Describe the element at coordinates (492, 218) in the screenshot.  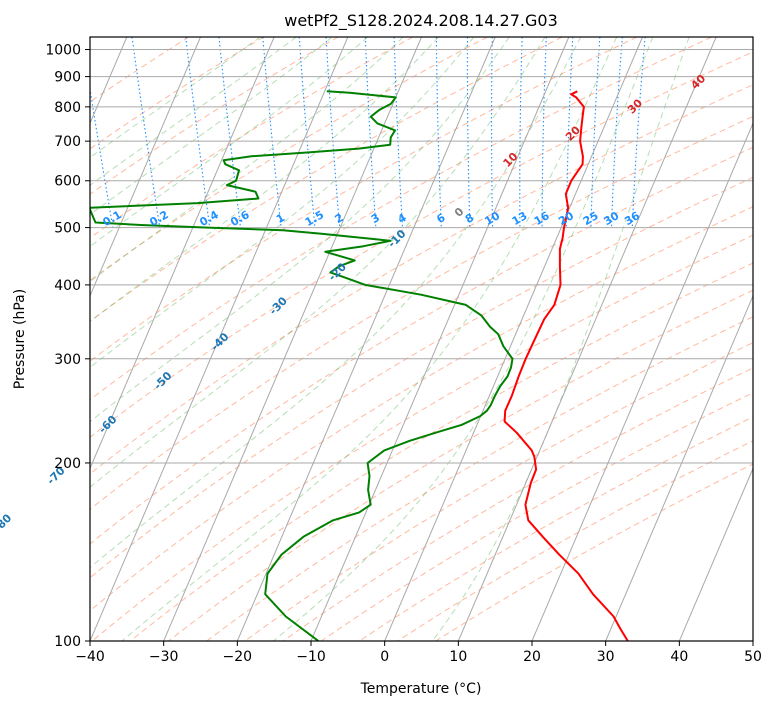
I see `mixing-ratio-label: 10` at that location.